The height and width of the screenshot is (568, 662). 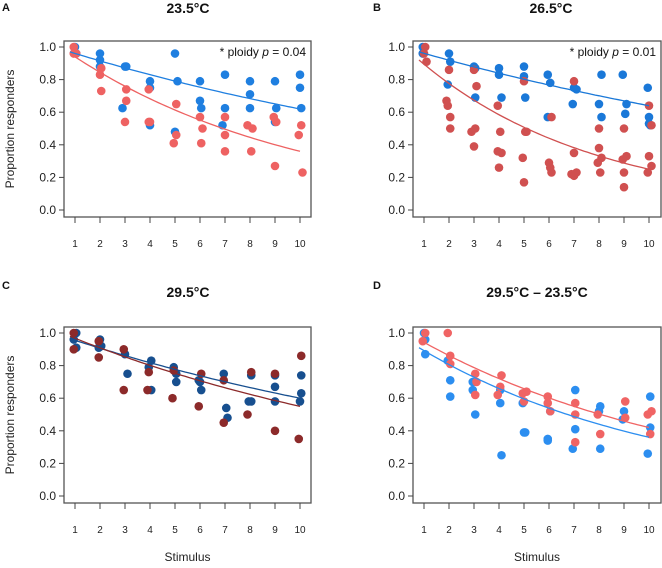 What do you see at coordinates (537, 387) in the screenshot?
I see `series-red` at bounding box center [537, 387].